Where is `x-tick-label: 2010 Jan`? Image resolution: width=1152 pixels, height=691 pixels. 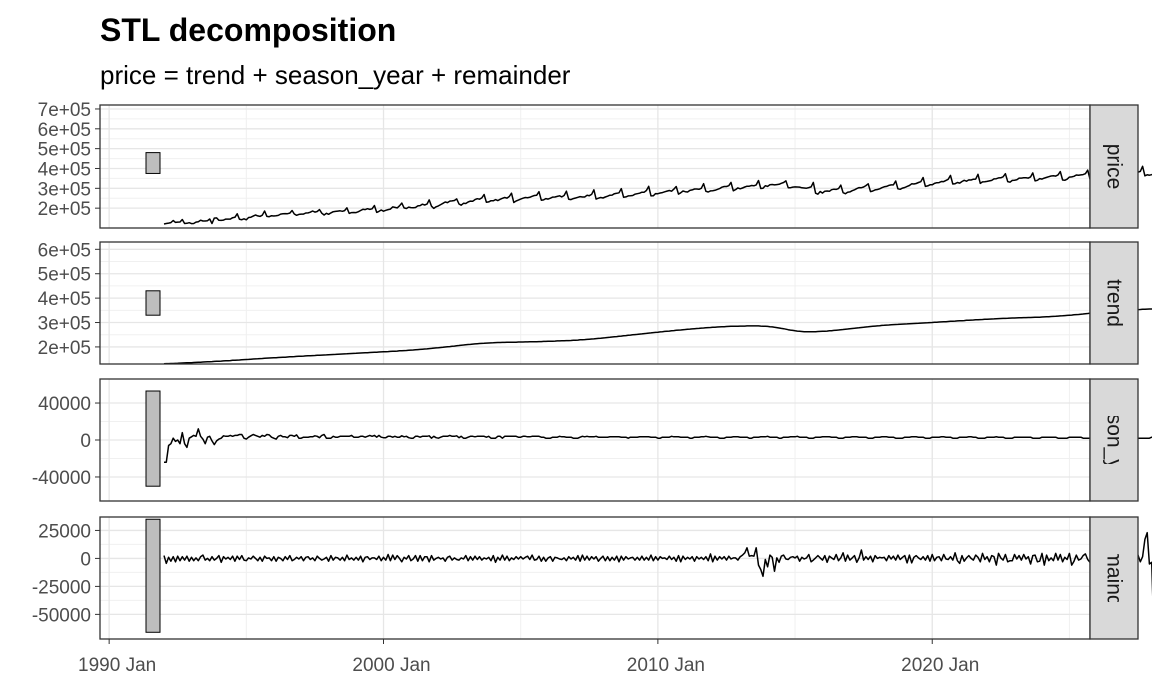
x-tick-label: 2010 Jan is located at coordinates (666, 665).